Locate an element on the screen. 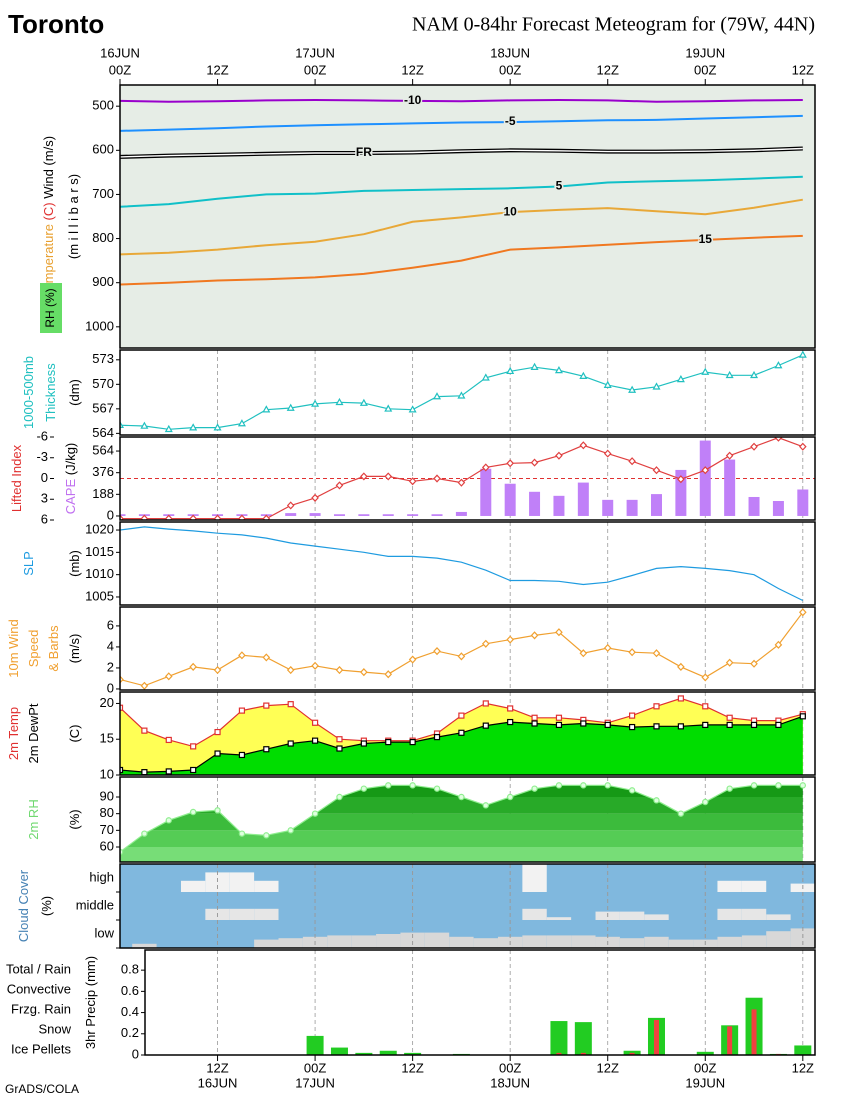  axis-title-part: (mb) is located at coordinates (74, 563).